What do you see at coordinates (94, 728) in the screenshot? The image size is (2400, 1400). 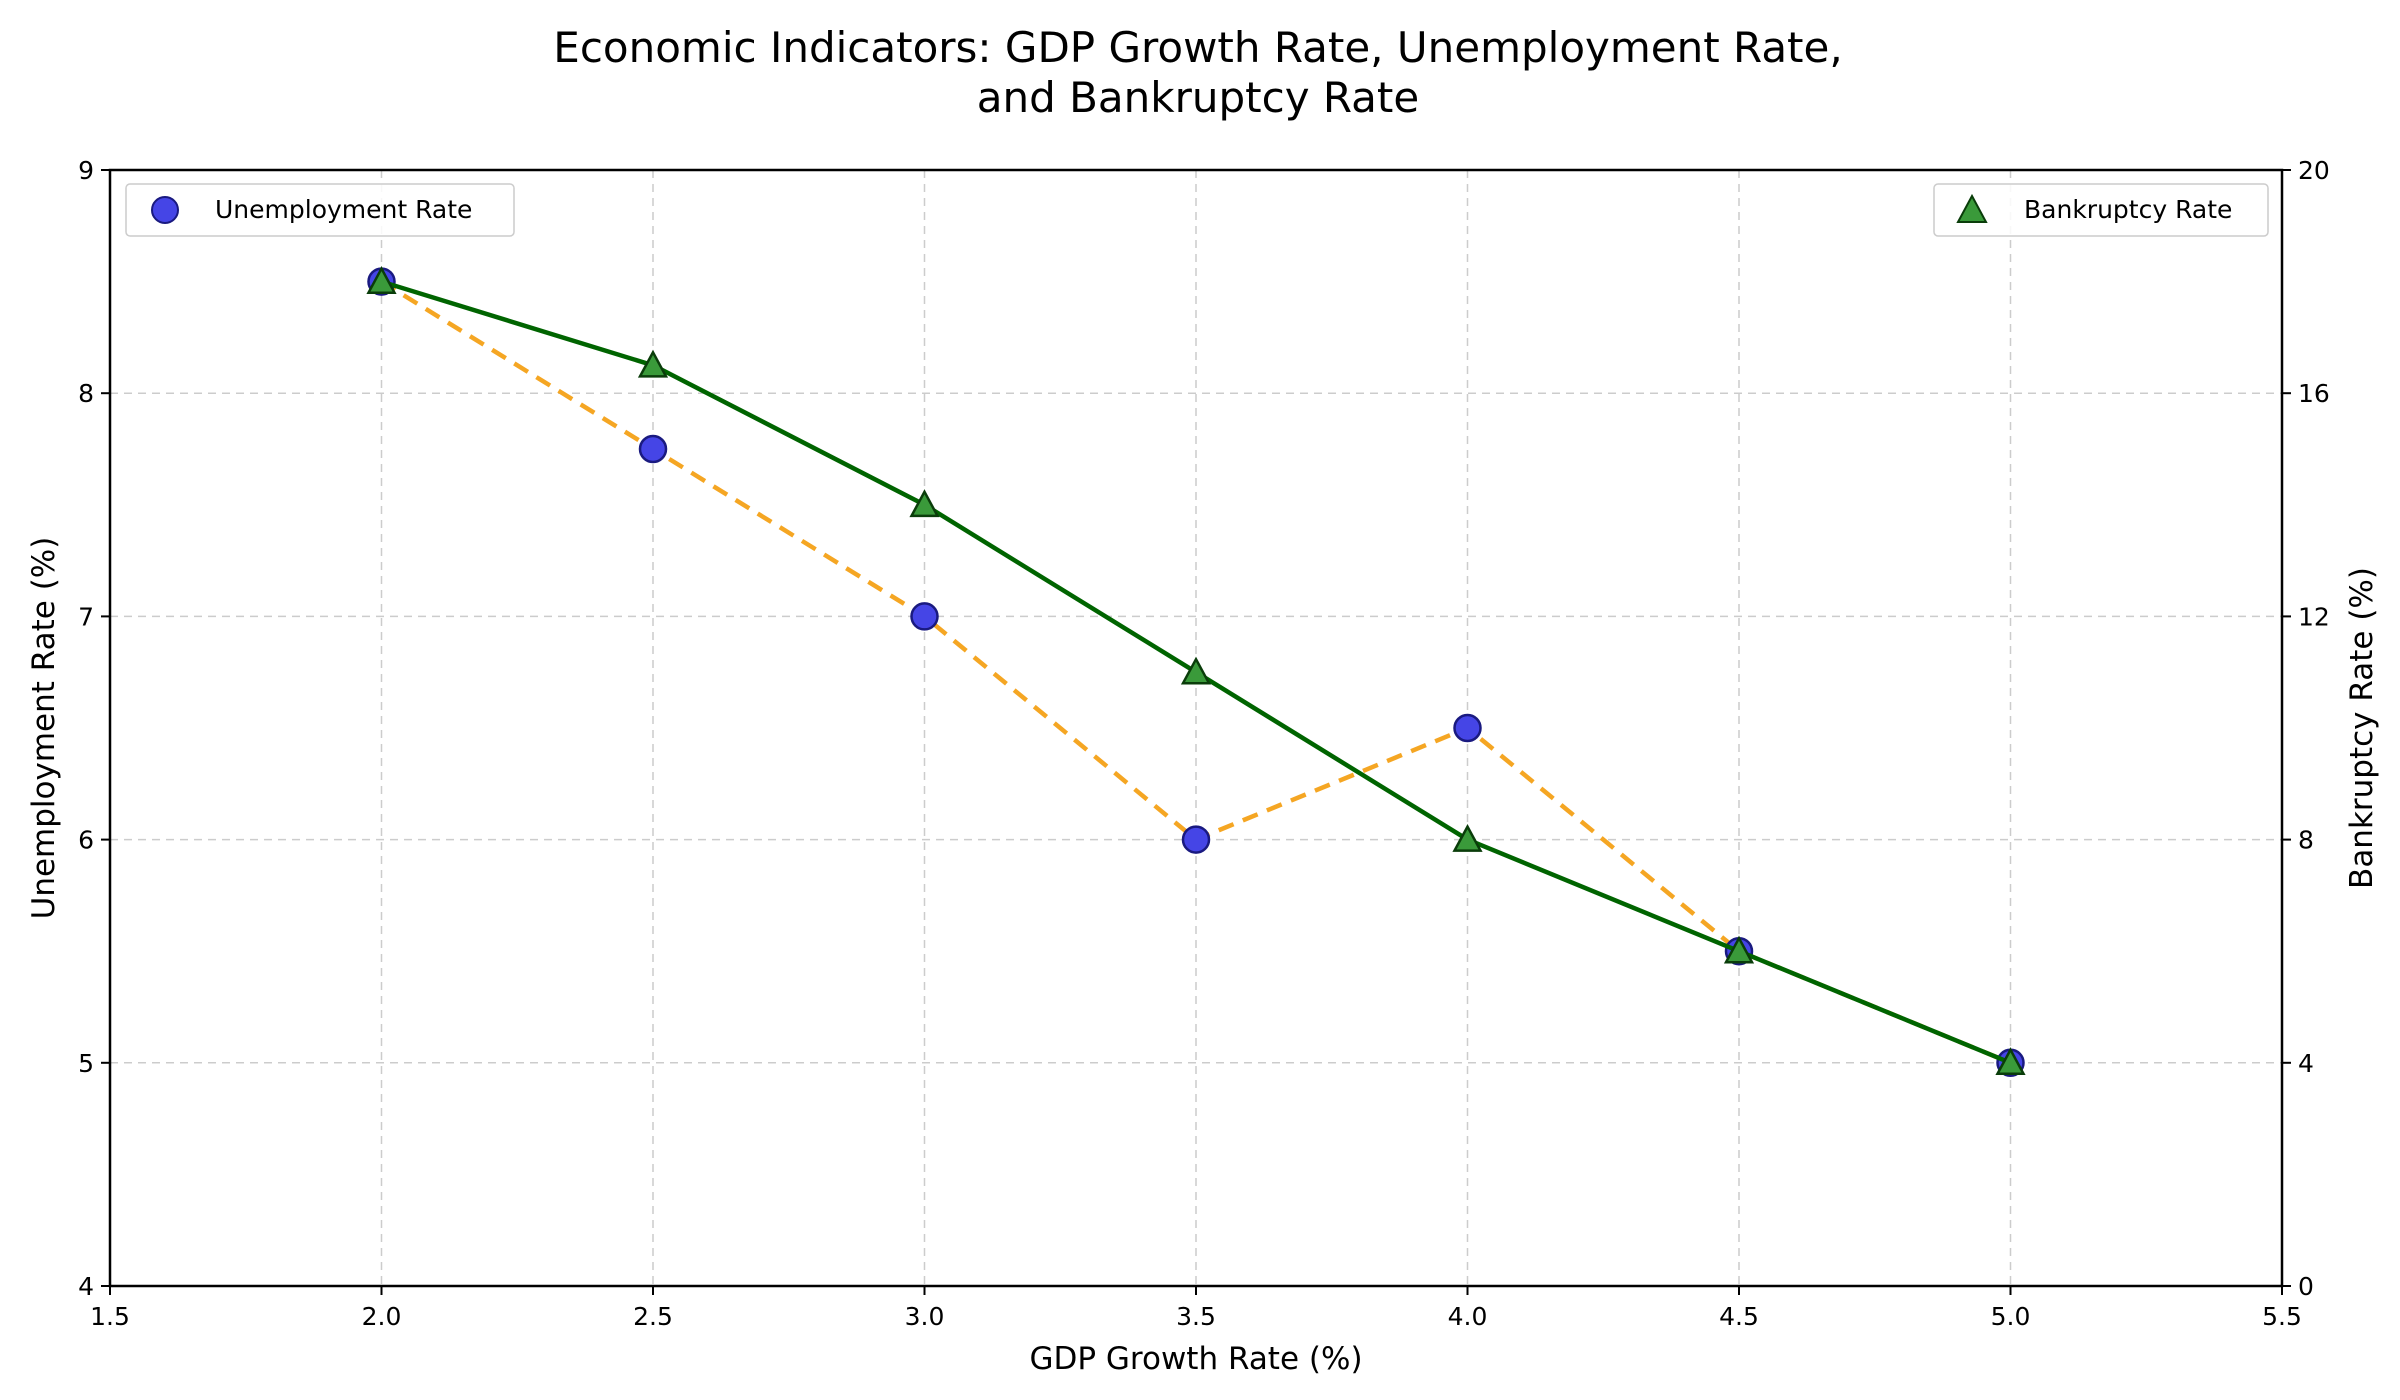 I see `y-axis-ticks: 4 5 6 7 8 9` at bounding box center [94, 728].